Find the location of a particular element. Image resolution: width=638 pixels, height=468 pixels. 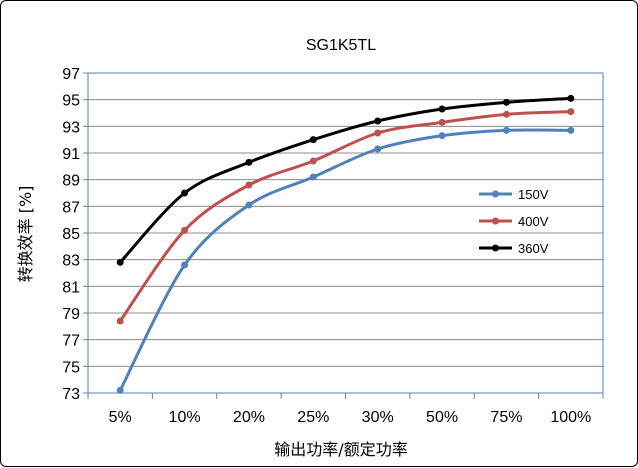

legend: 150V 400V 360V is located at coordinates (514, 221).